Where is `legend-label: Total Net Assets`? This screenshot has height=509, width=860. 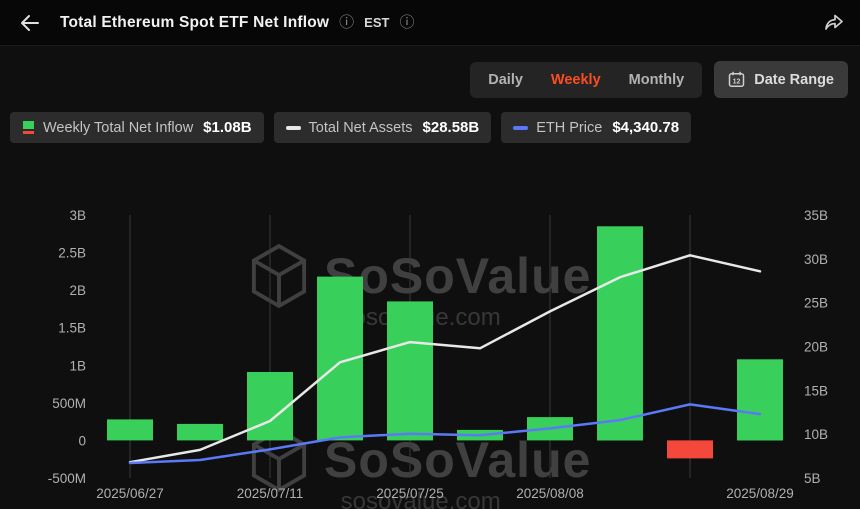 legend-label: Total Net Assets is located at coordinates (360, 127).